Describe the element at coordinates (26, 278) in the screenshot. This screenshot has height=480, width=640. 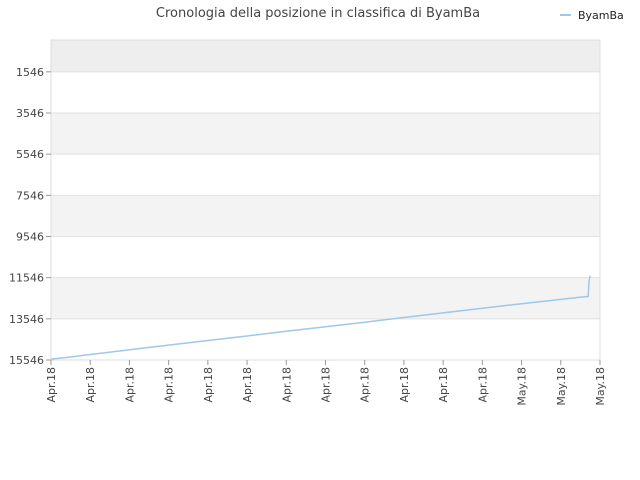
I see `y-tick-label: 11546` at that location.